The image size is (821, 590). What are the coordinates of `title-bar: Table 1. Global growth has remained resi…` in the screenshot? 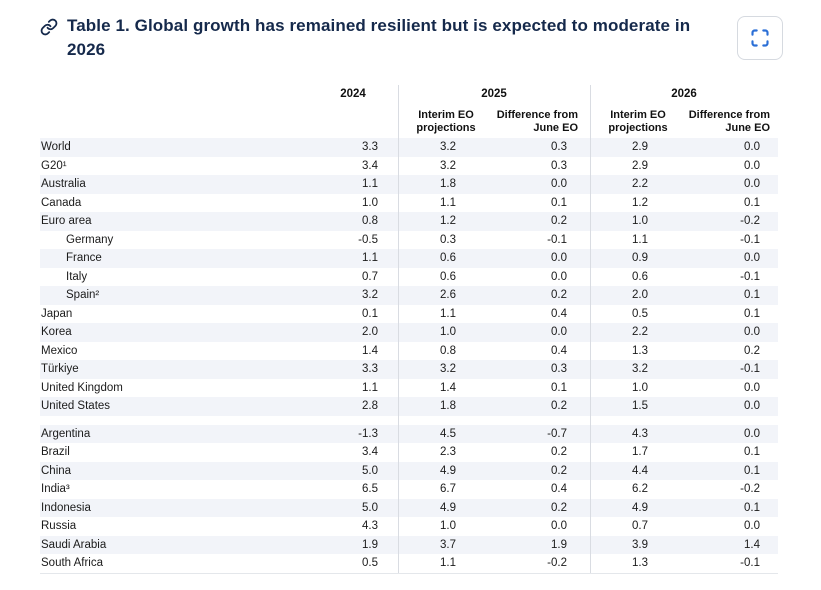 It's located at (381, 38).